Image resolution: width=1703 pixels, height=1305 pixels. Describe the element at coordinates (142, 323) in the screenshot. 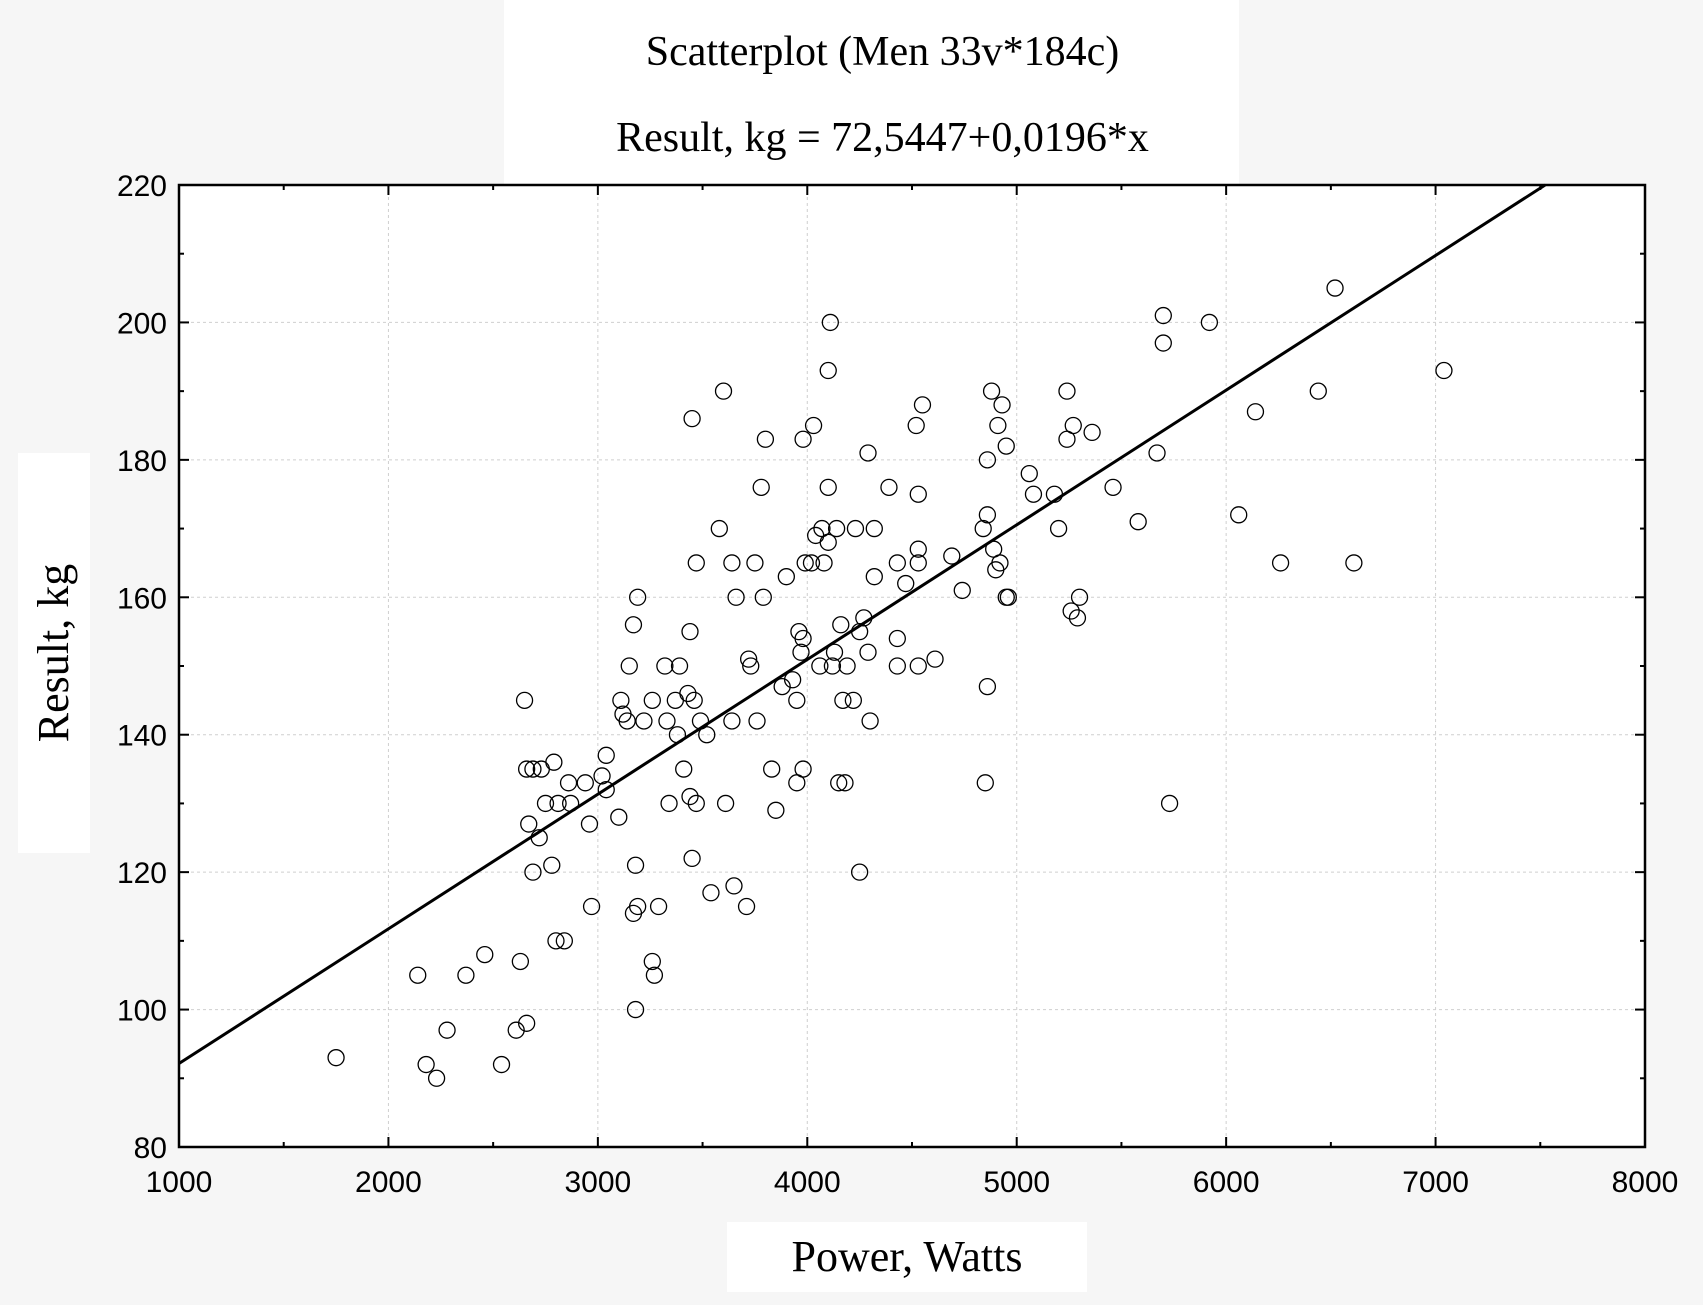

I see `y-tick-label: 200` at that location.